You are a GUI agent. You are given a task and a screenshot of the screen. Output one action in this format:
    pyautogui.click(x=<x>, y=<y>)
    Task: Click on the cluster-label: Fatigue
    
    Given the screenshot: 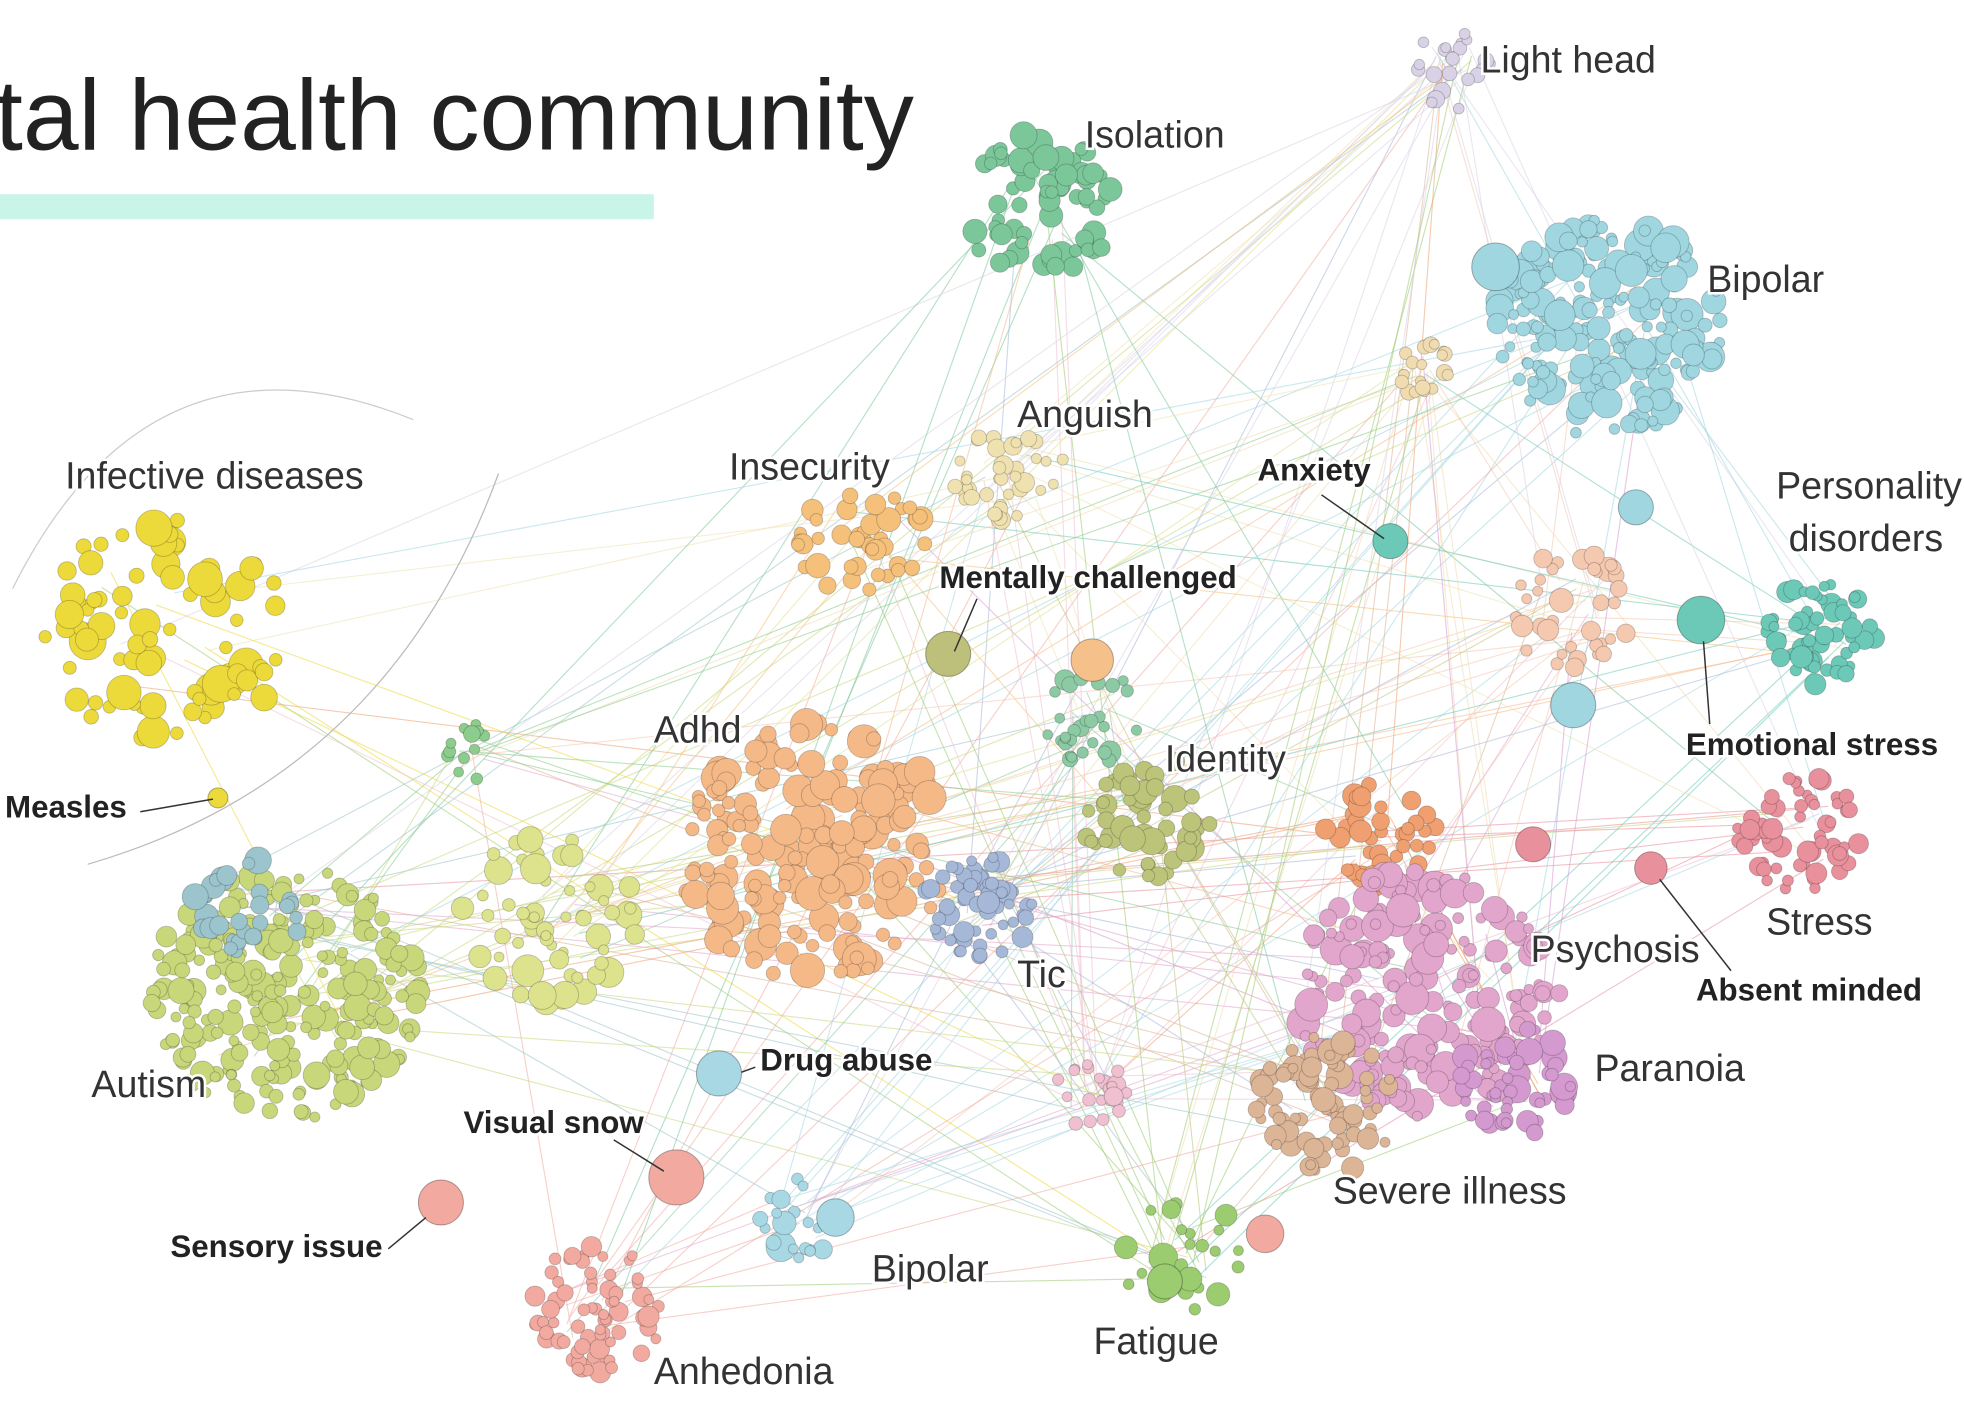 What is the action you would take?
    pyautogui.click(x=1155, y=1341)
    